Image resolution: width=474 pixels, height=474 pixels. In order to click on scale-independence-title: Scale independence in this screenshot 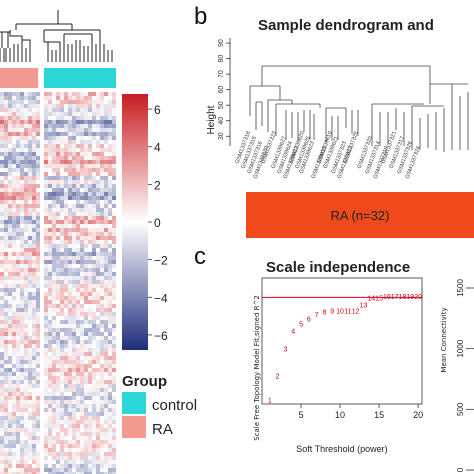, I will do `click(338, 267)`.